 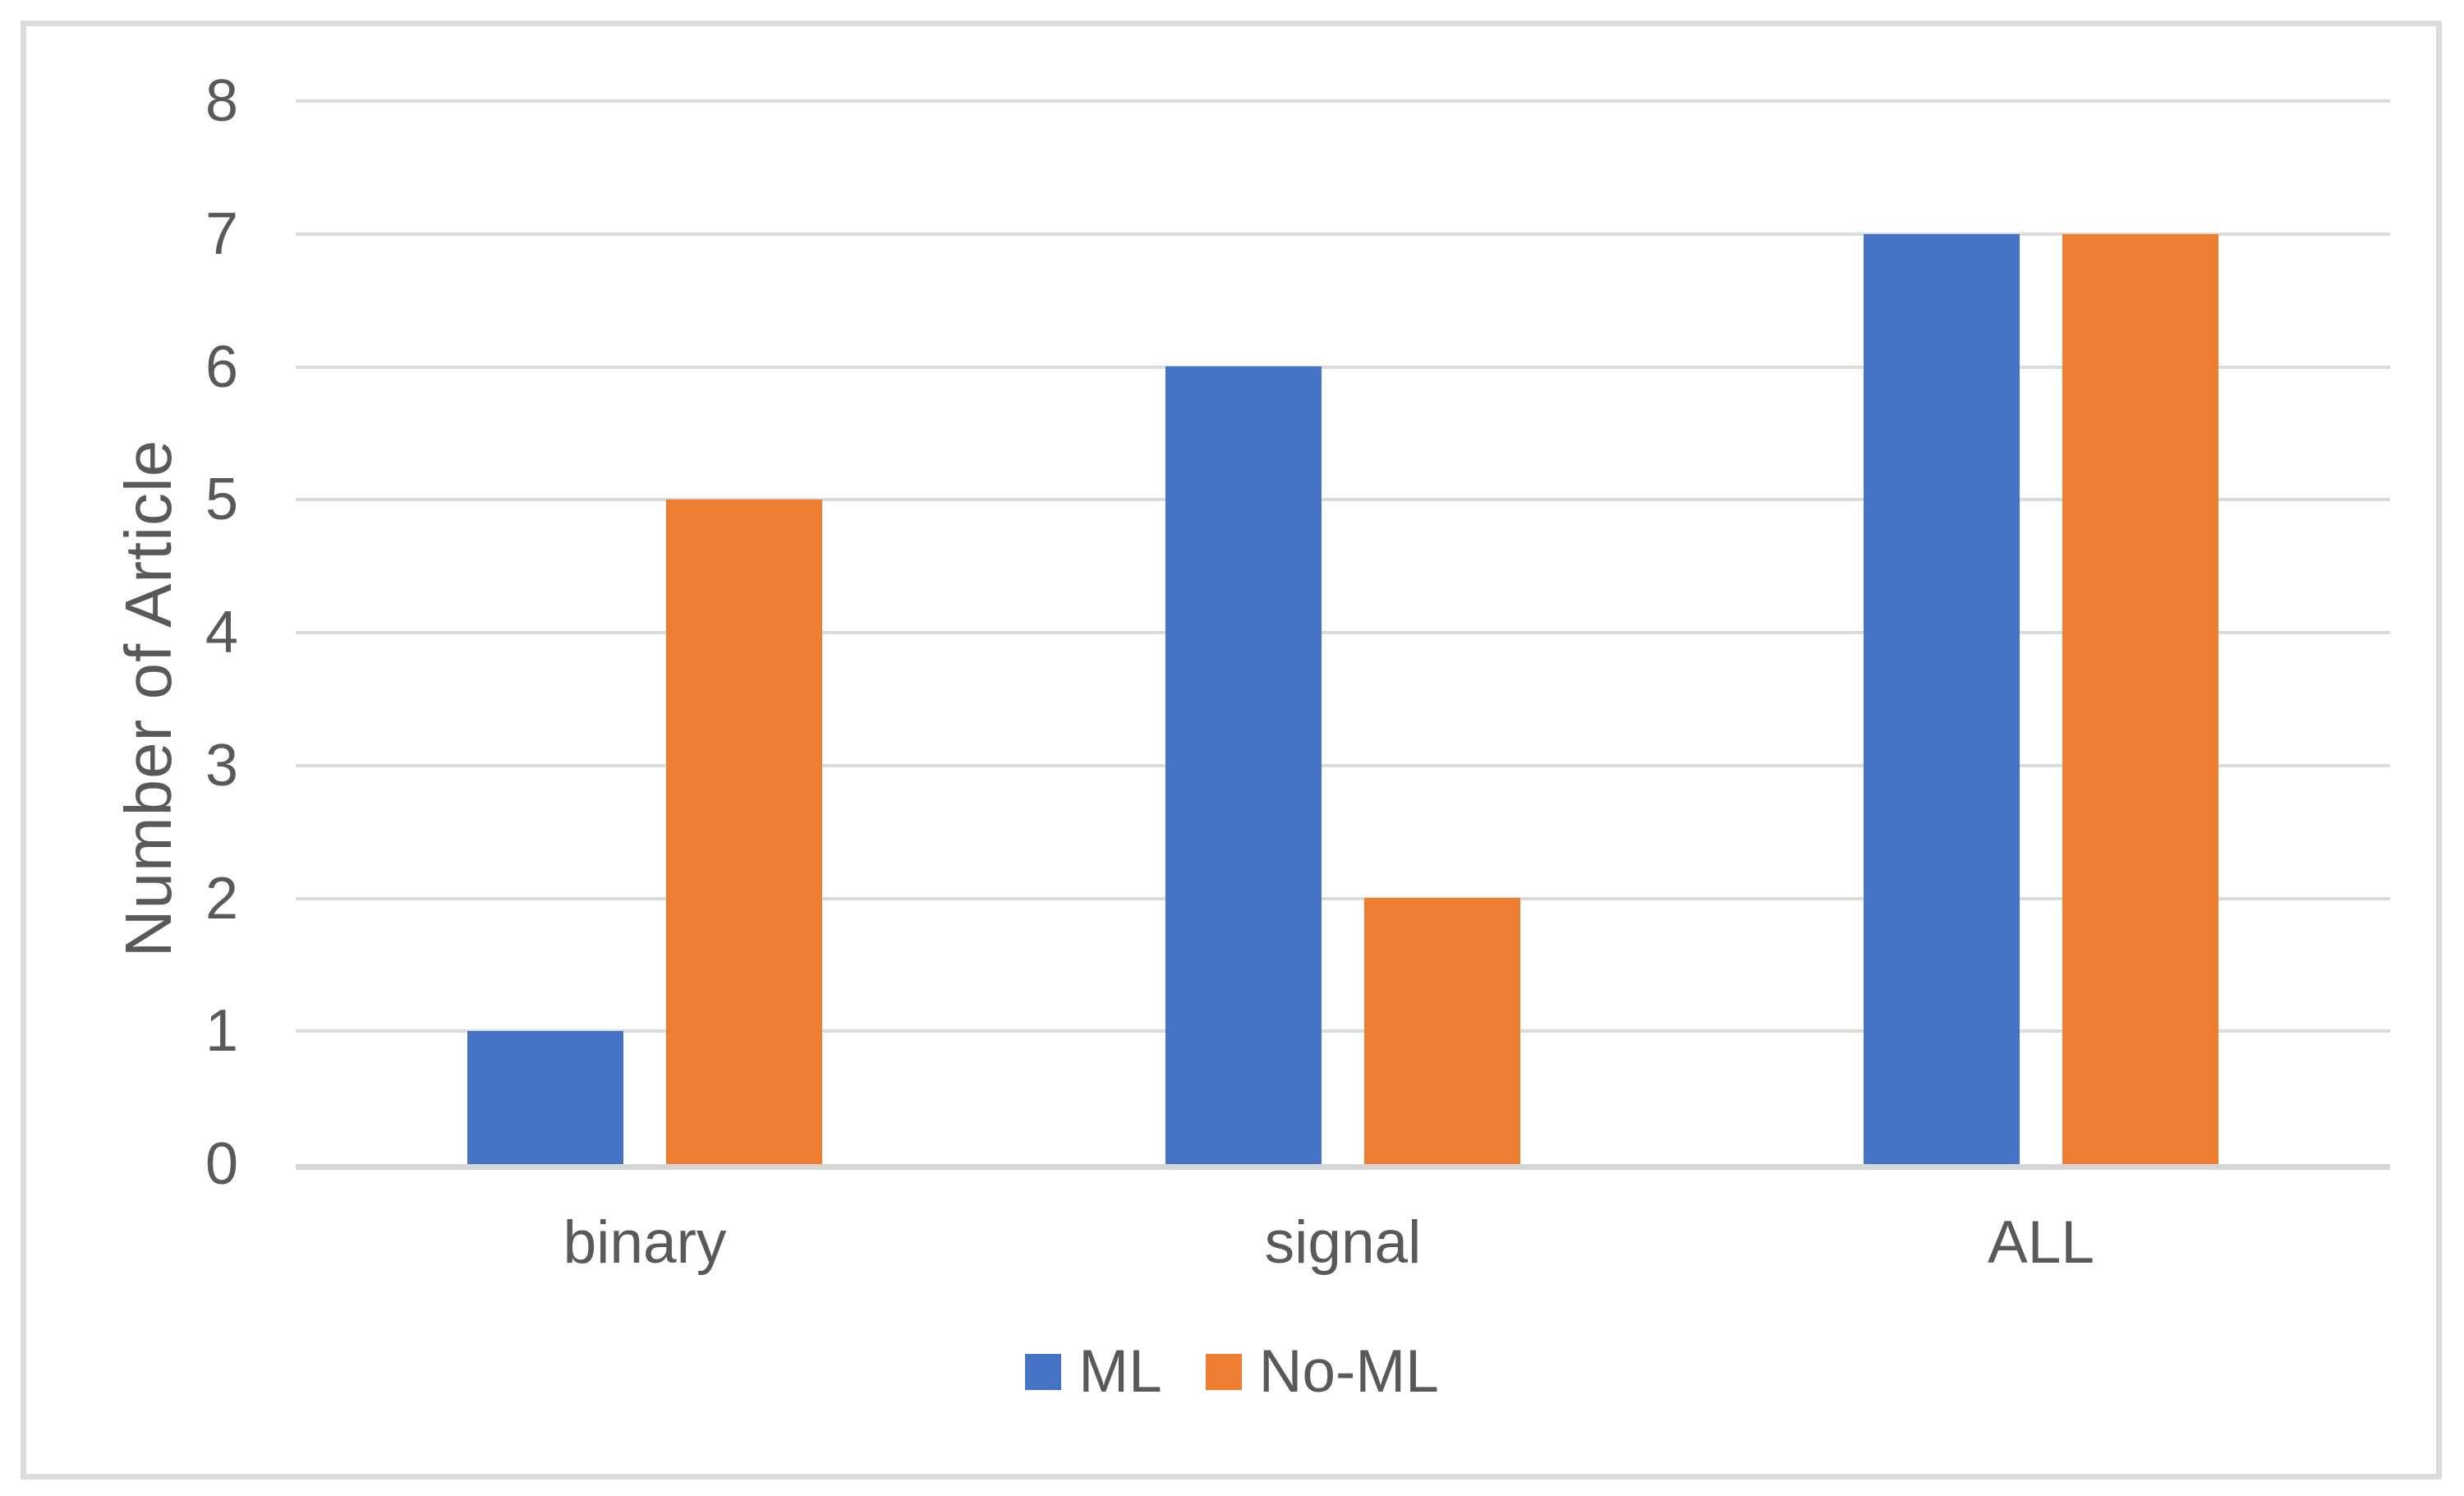 What do you see at coordinates (221, 1164) in the screenshot?
I see `y-tick-label-0: 0` at bounding box center [221, 1164].